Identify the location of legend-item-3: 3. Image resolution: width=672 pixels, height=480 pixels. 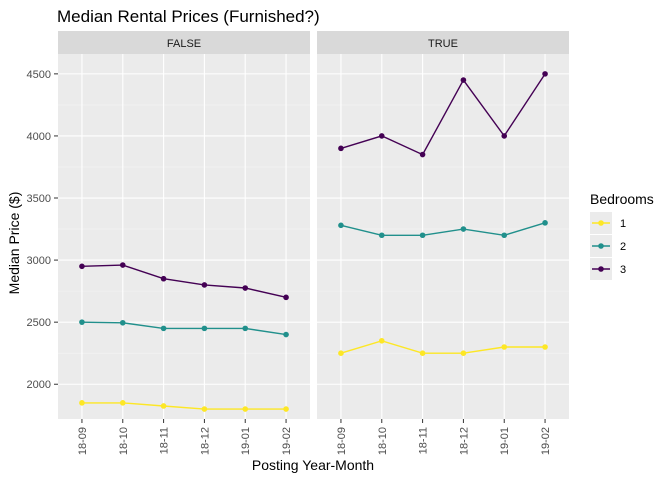
(608, 269).